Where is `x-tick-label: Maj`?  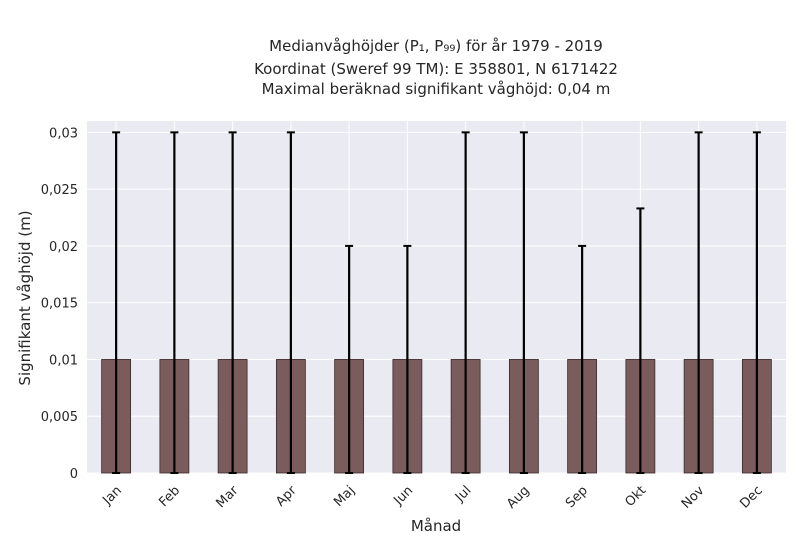
x-tick-label: Maj is located at coordinates (344, 496).